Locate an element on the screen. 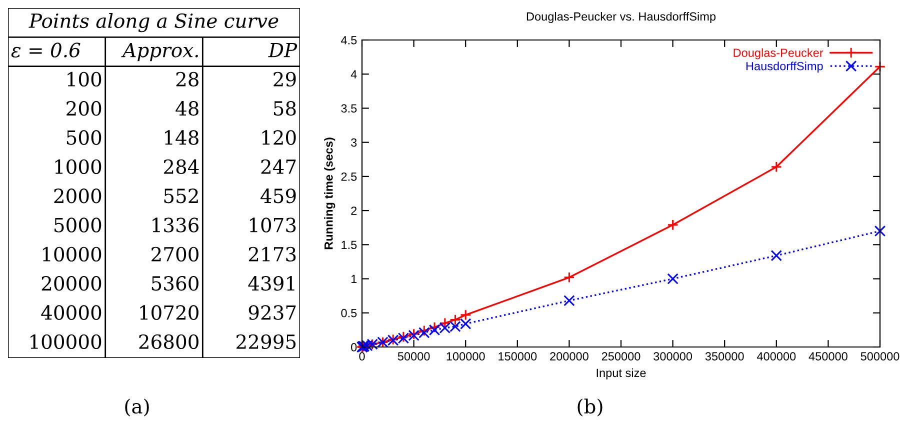 Image resolution: width=905 pixels, height=425 pixels. legend-label: Douglas-Peucker is located at coordinates (779, 54).